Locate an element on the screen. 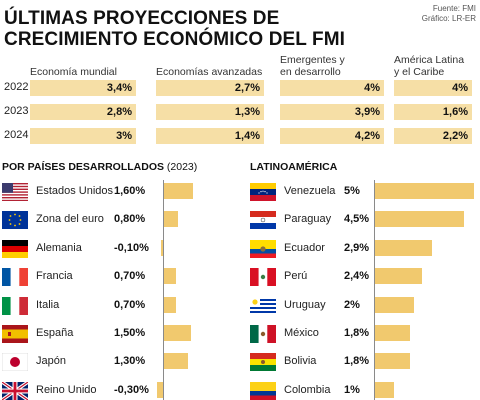 The image size is (480, 400). section-title: LATINOAMÉRICA is located at coordinates (293, 167).